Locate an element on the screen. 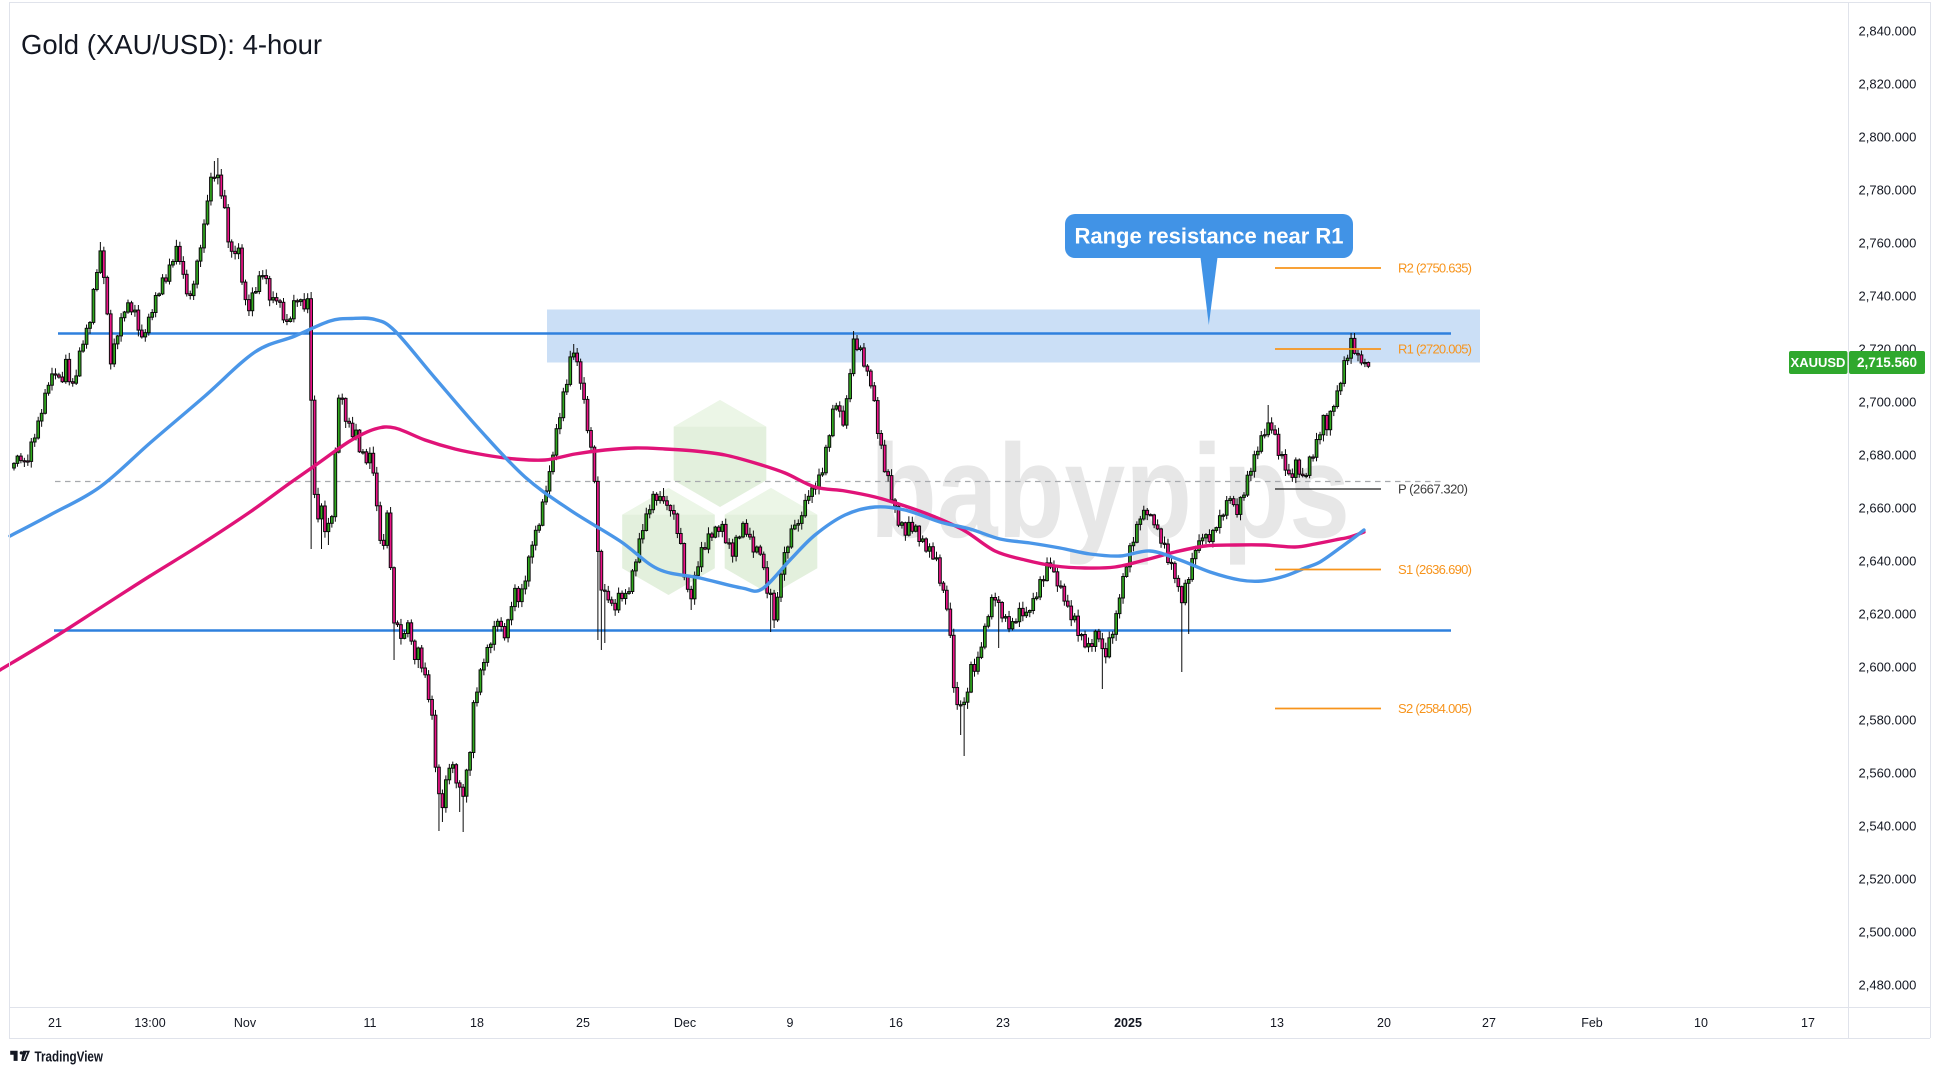  svg-text: 2,820.000 is located at coordinates (1888, 84).